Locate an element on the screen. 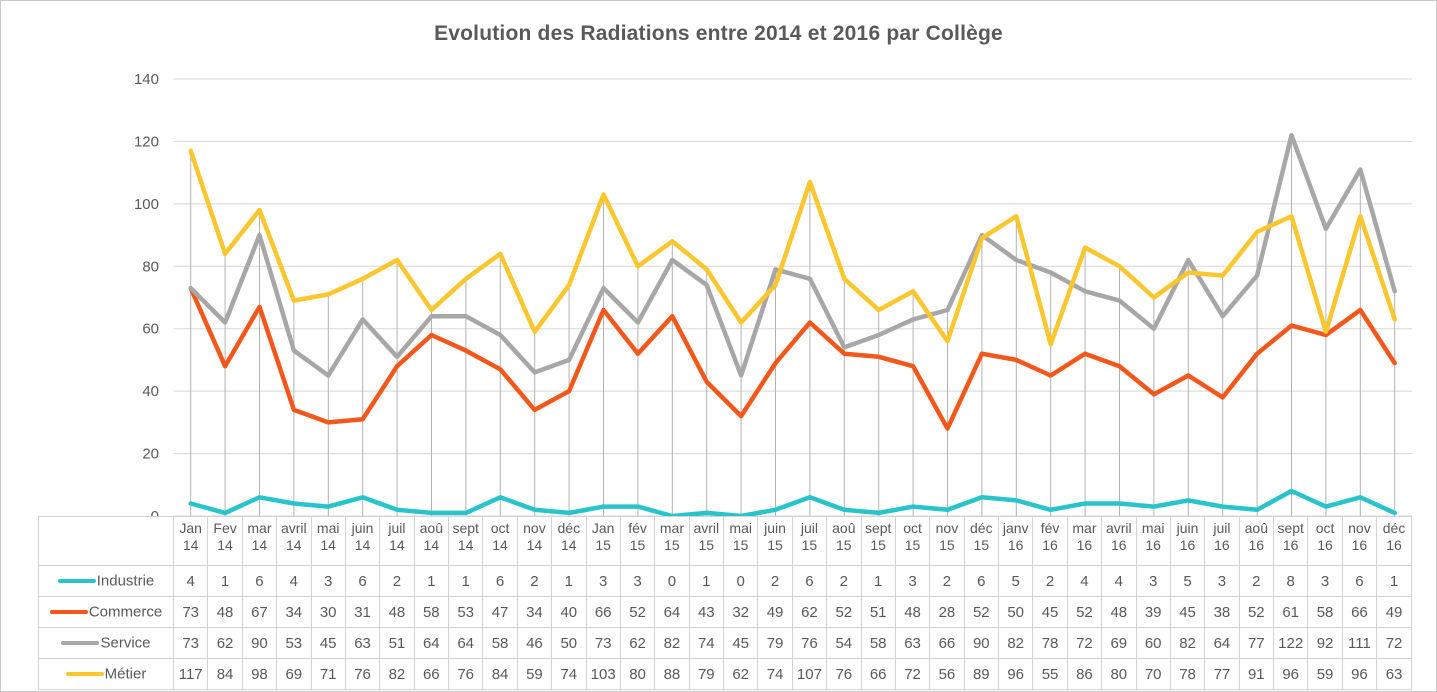 The width and height of the screenshot is (1437, 692). table-value-cell: 51 is located at coordinates (878, 612).